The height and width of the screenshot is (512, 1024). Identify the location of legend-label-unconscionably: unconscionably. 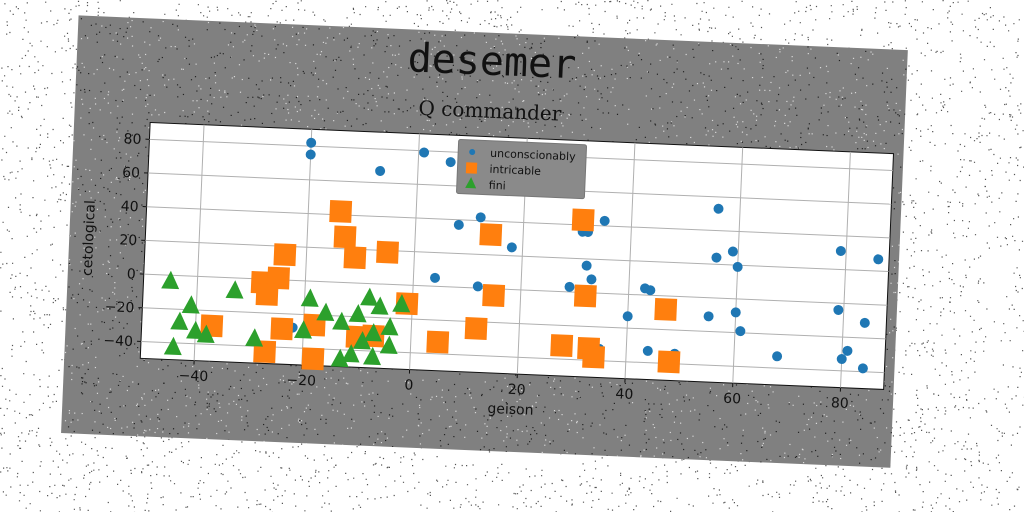
(533, 155).